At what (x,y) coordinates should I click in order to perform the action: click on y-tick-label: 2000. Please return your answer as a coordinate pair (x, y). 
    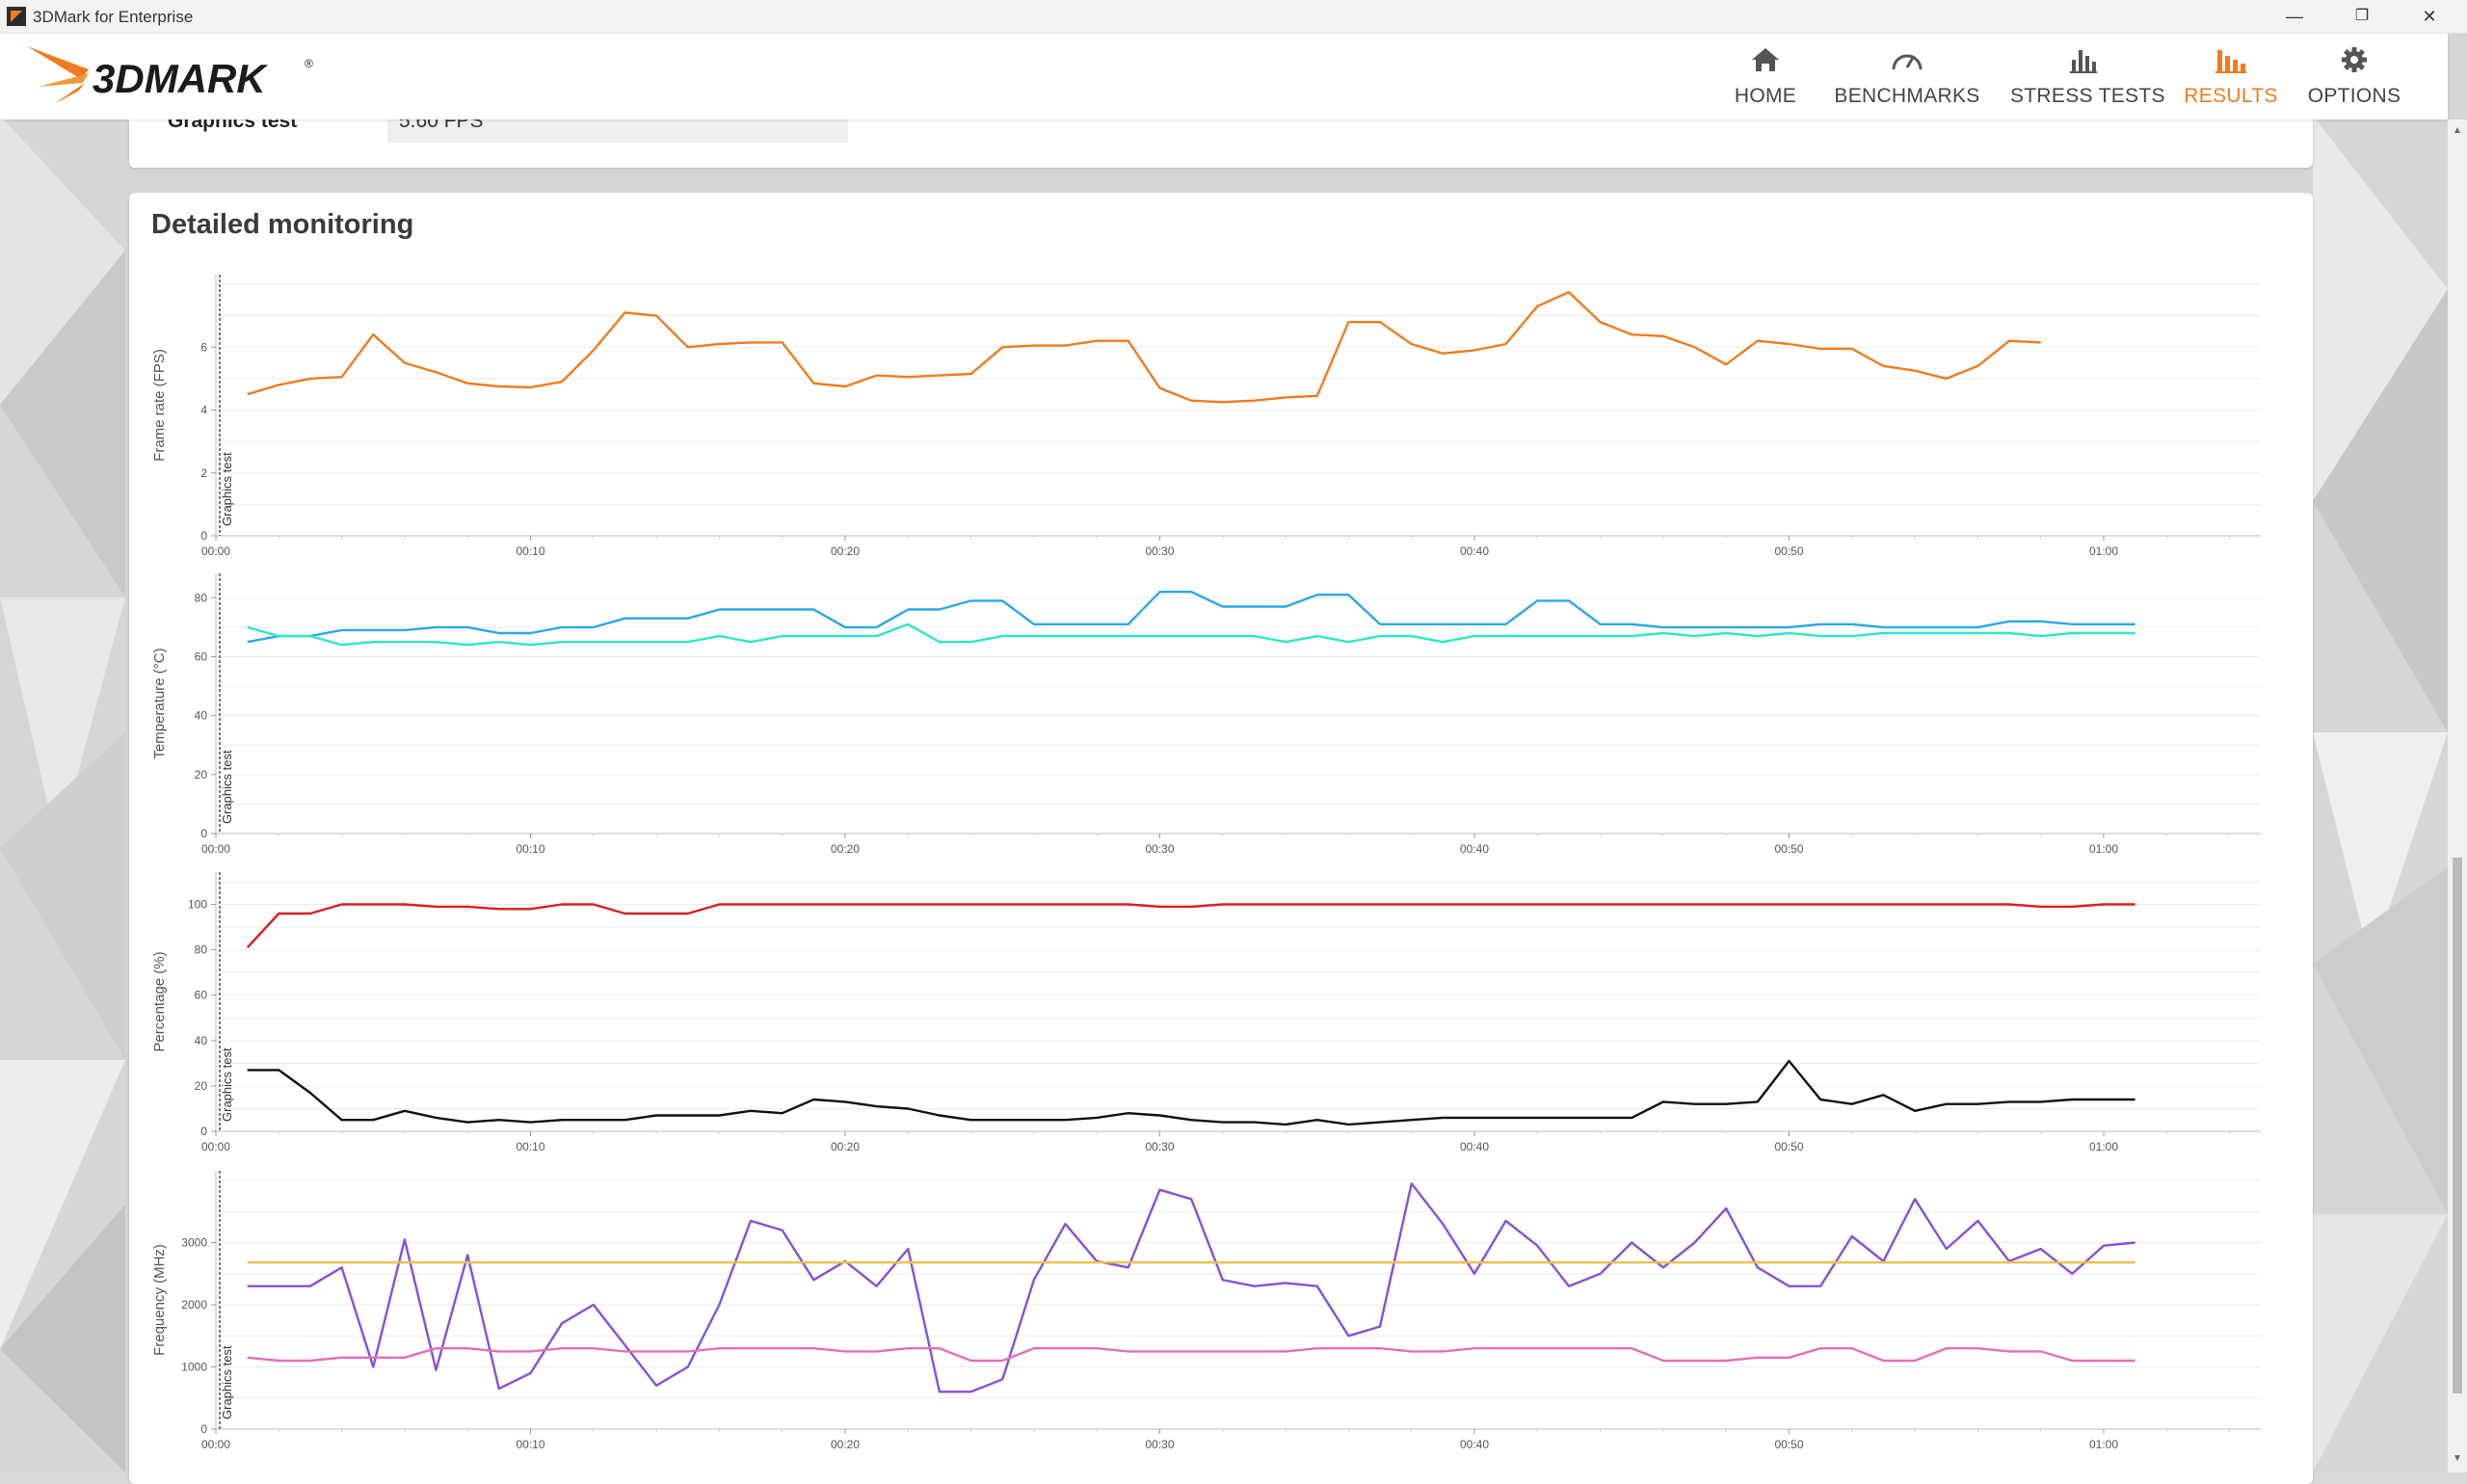
    Looking at the image, I should click on (194, 1305).